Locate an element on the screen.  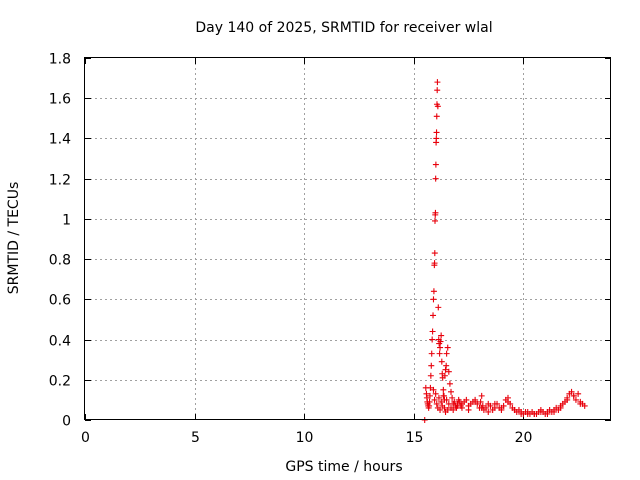
y-tick-label: 1.2 is located at coordinates (60, 181).